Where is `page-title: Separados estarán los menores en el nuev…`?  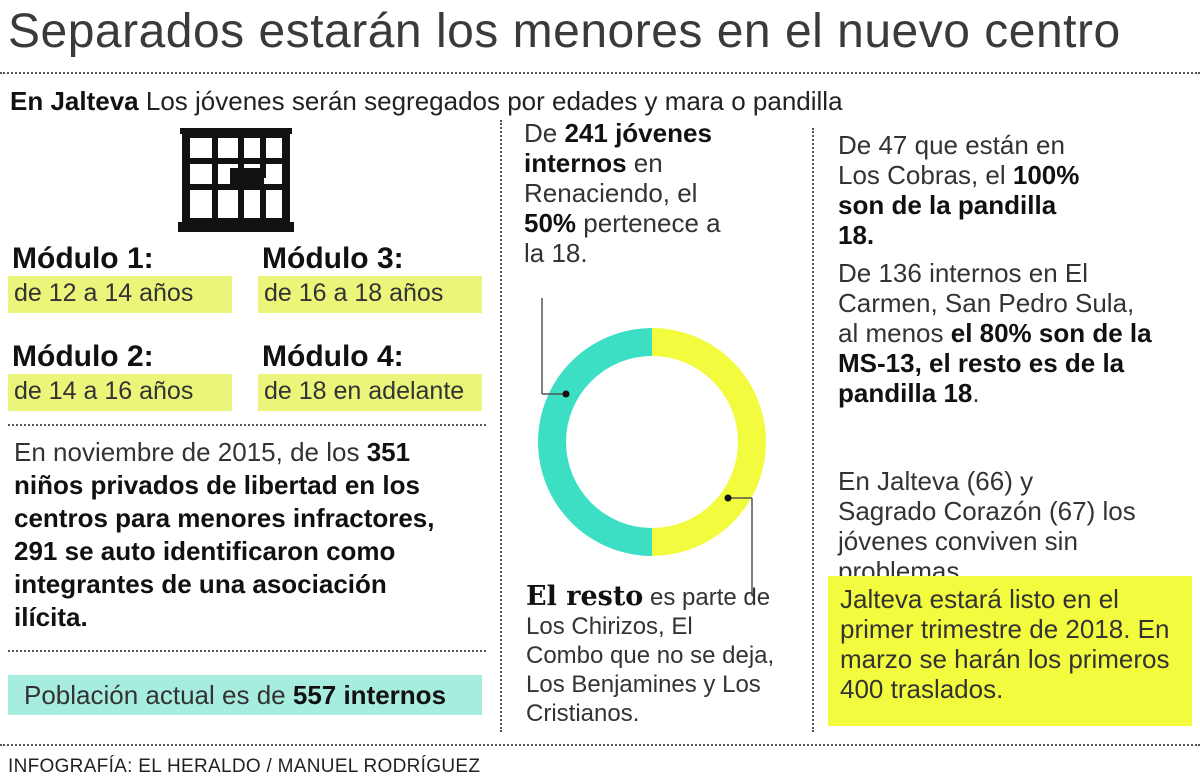 page-title: Separados estarán los menores en el nuev… is located at coordinates (564, 31).